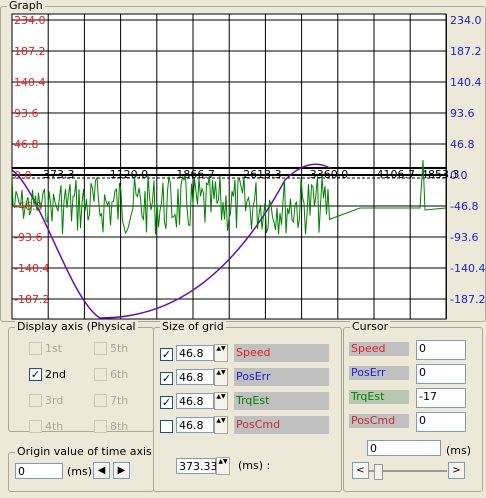 This screenshot has height=498, width=486. What do you see at coordinates (59, 174) in the screenshot?
I see `time-label: 373.3` at bounding box center [59, 174].